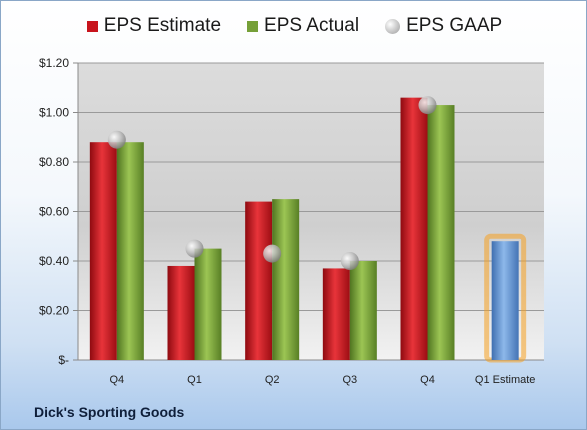  Describe the element at coordinates (312, 25) in the screenshot. I see `legend-label-actual: EPS Actual` at that location.